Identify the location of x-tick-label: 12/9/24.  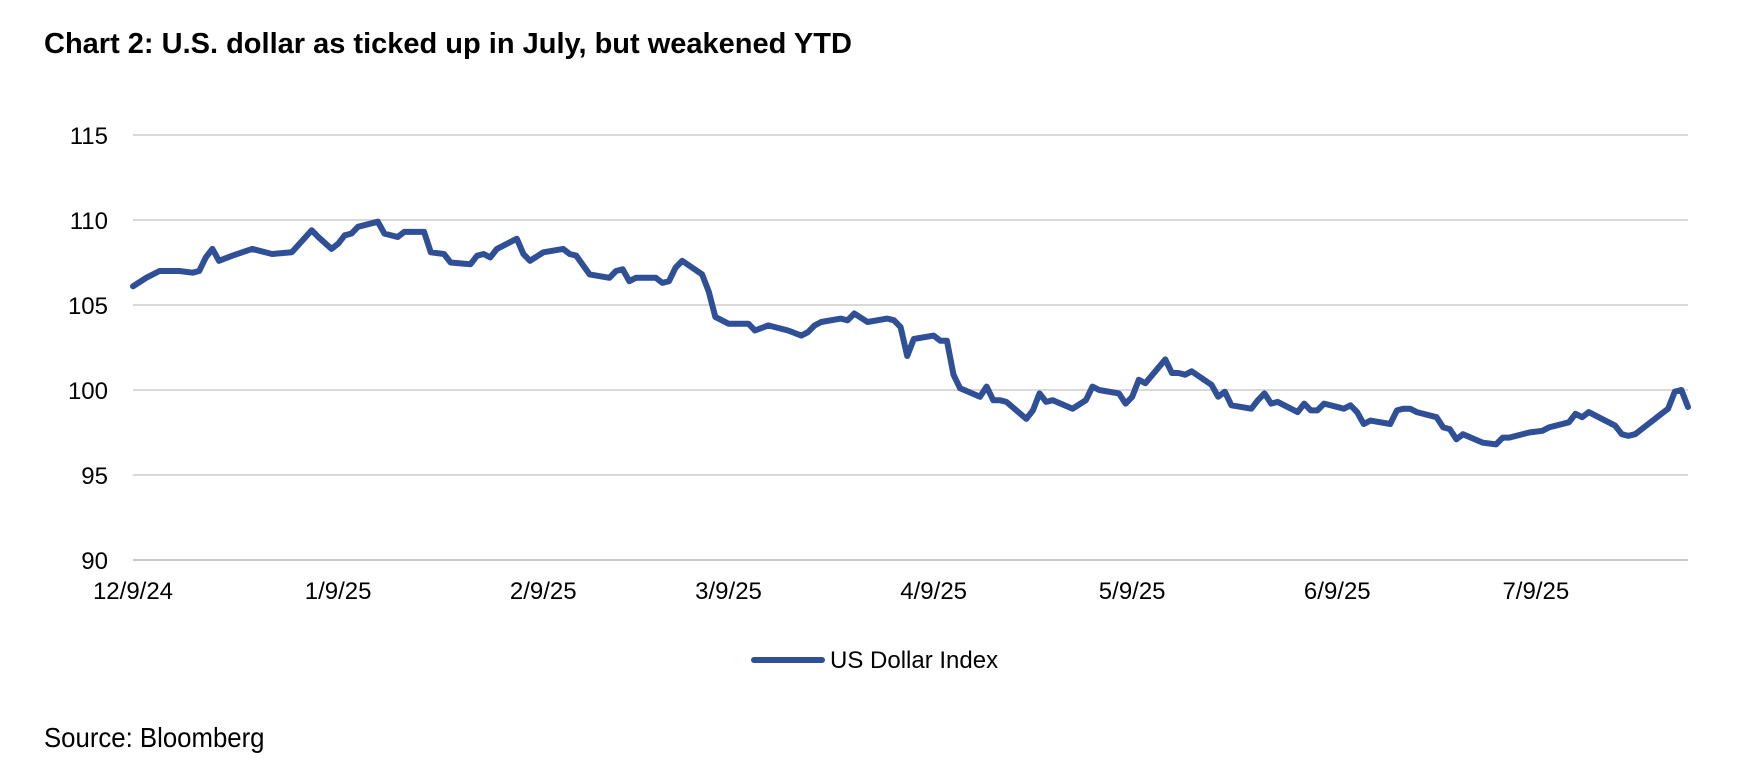
(133, 591).